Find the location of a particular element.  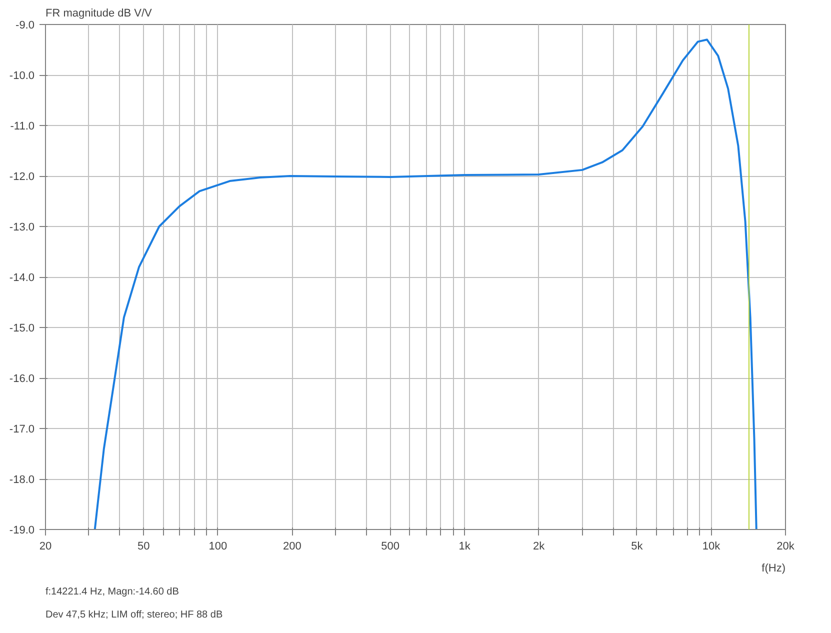

x-tick-label: 20k is located at coordinates (785, 546).